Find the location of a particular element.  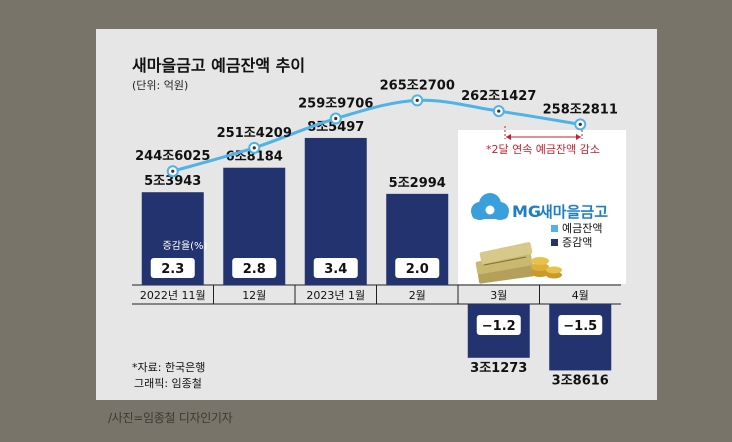

money-icon is located at coordinates (518, 263).